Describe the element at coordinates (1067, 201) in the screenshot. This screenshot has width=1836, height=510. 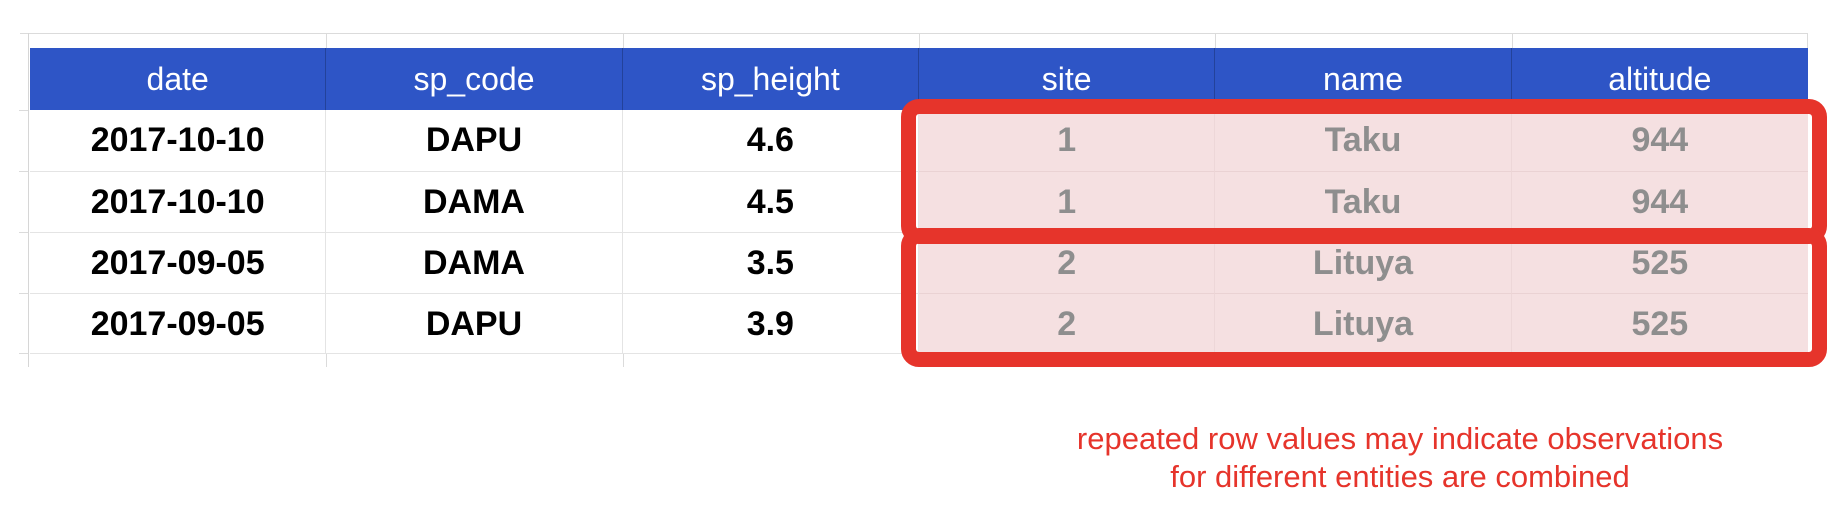
I see `cell-row2-site: 1` at that location.